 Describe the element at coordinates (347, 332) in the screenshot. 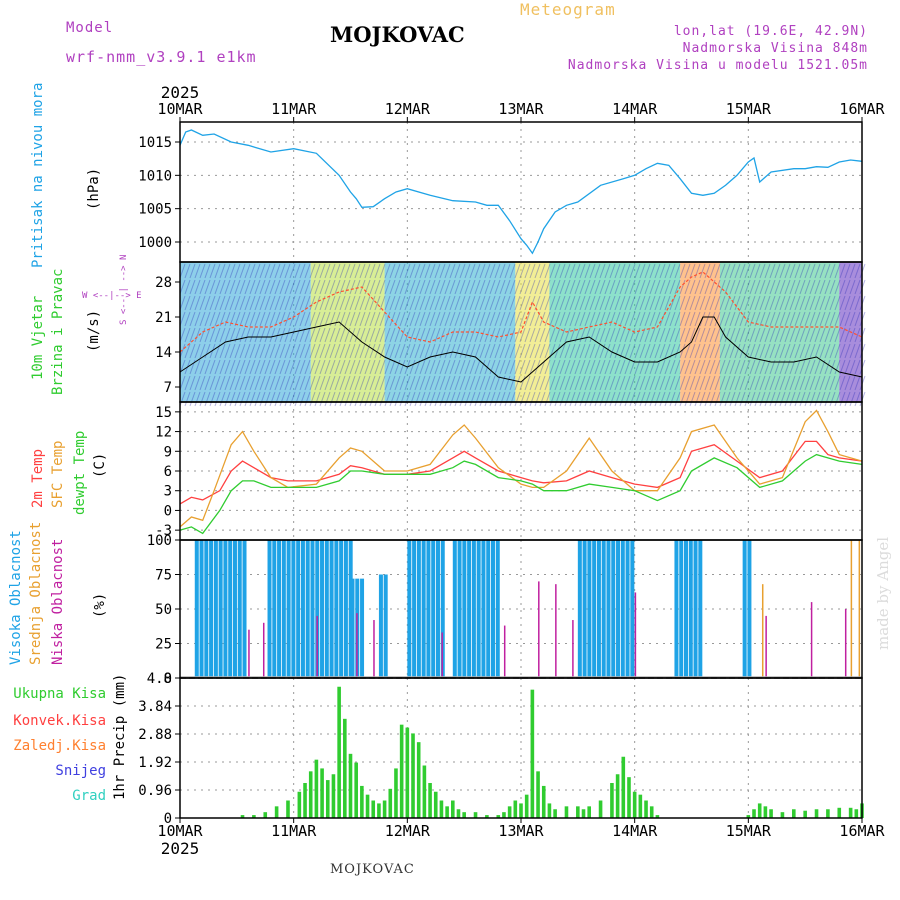

I see `wind-band` at that location.